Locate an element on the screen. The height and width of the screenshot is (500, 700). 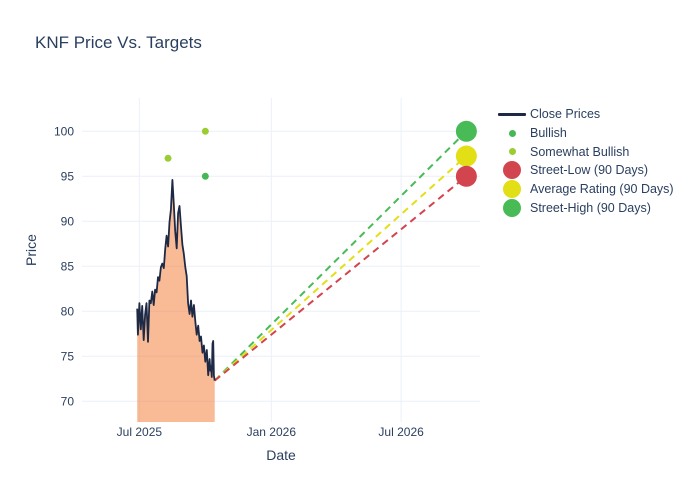
y-tick-label: 90 is located at coordinates (68, 221).